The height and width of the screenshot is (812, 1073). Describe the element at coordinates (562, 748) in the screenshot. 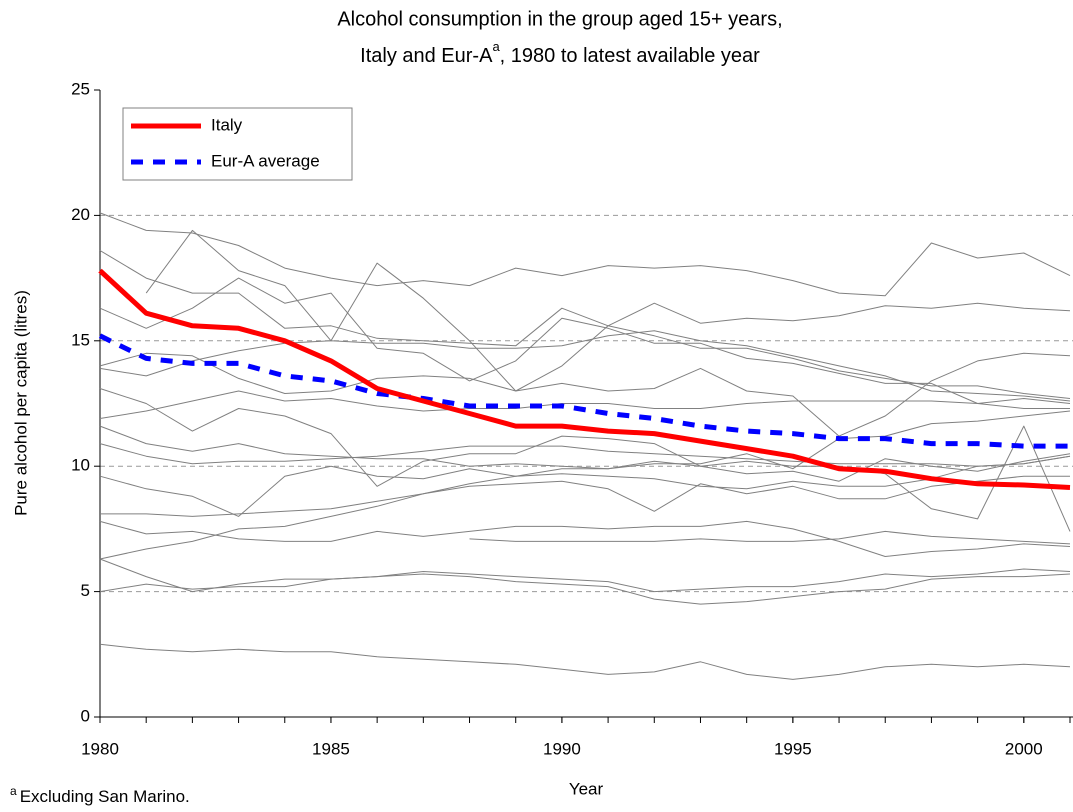

I see `x-tick-label: 1990` at that location.